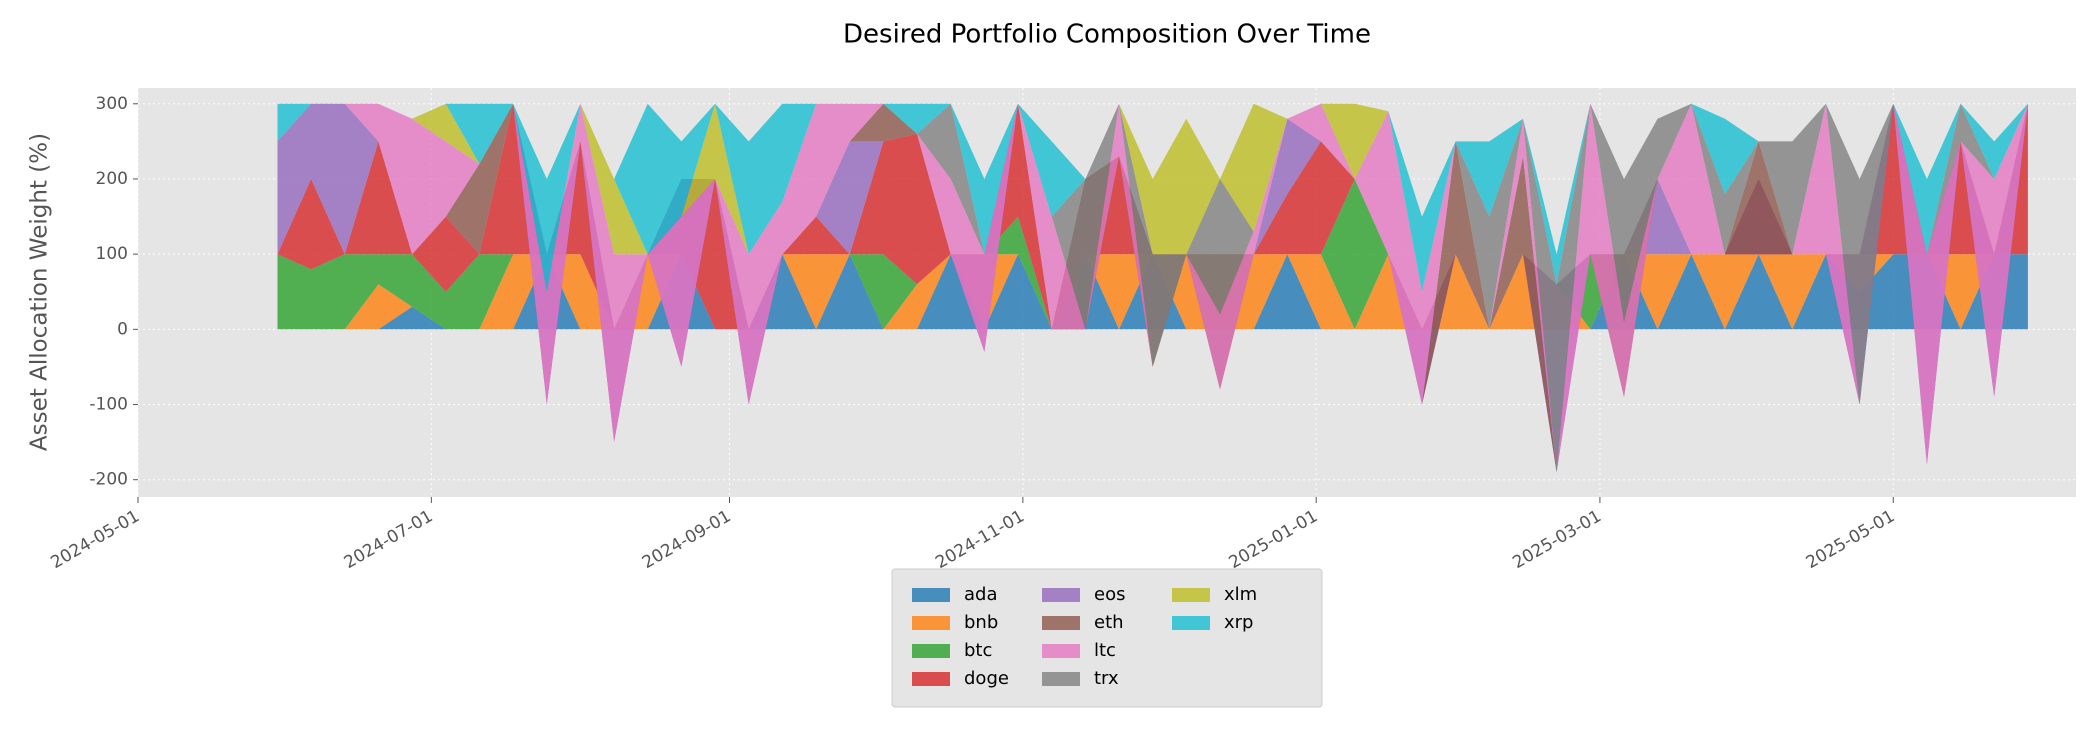 The image size is (2100, 750). Describe the element at coordinates (978, 650) in the screenshot. I see `legend-label: btc` at that location.